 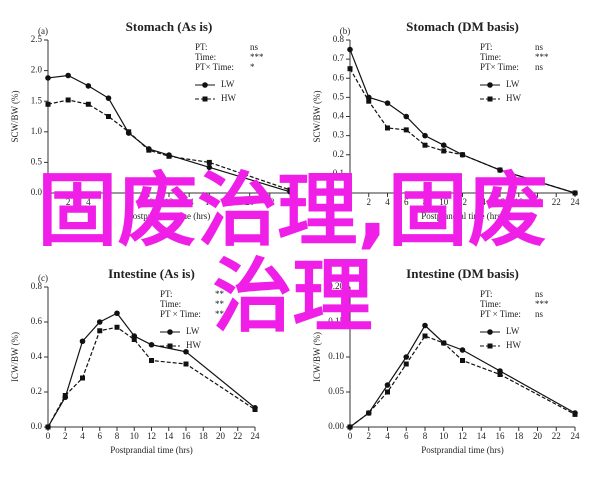 I want to click on panel-label: (c), so click(x=43, y=278).